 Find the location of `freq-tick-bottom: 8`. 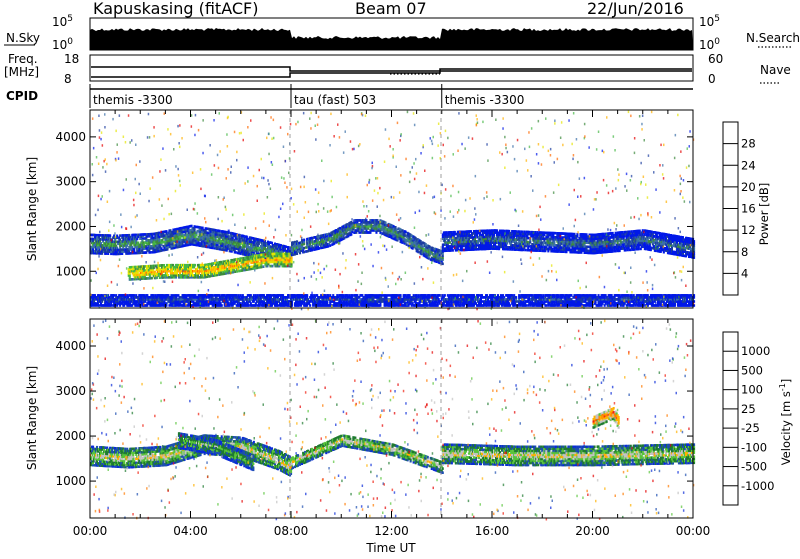

freq-tick-bottom: 8 is located at coordinates (68, 79).